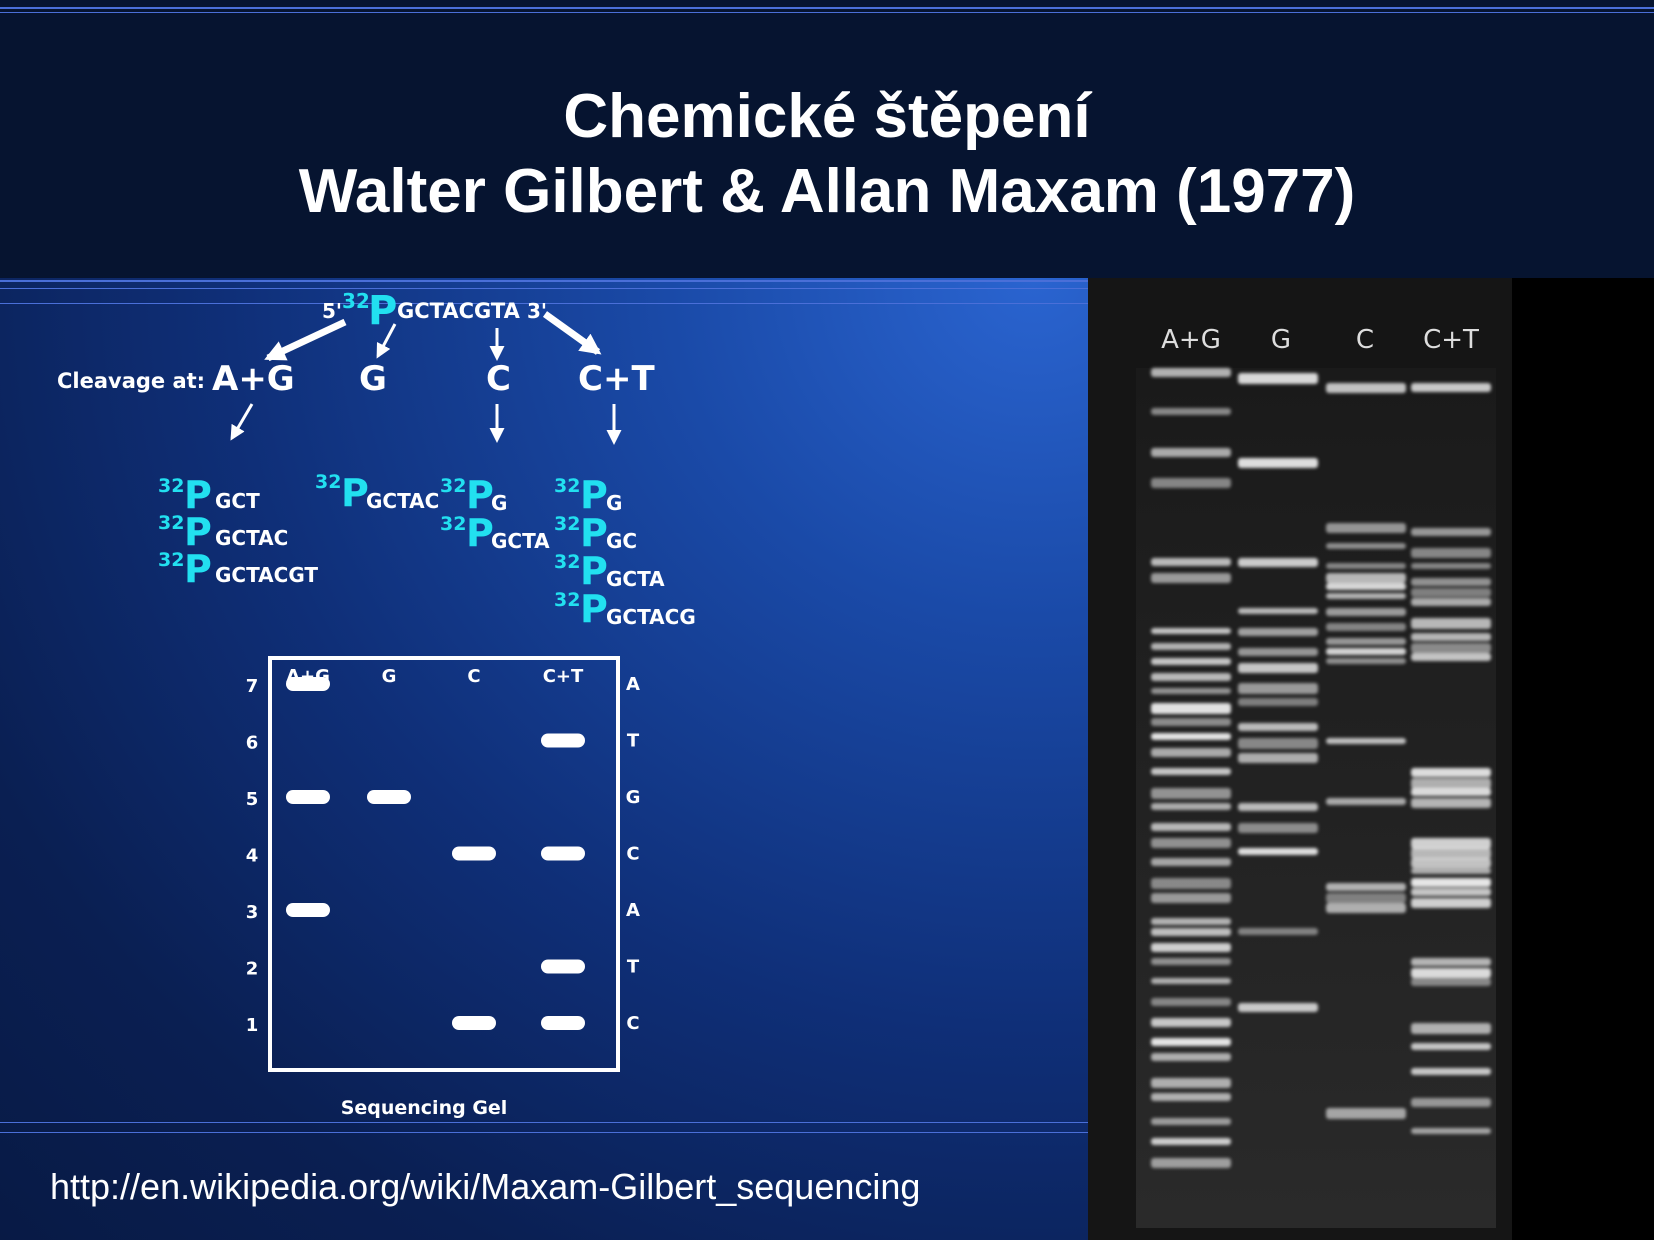 This screenshot has width=1654, height=1240. What do you see at coordinates (389, 676) in the screenshot?
I see `gel-lane-header: G` at bounding box center [389, 676].